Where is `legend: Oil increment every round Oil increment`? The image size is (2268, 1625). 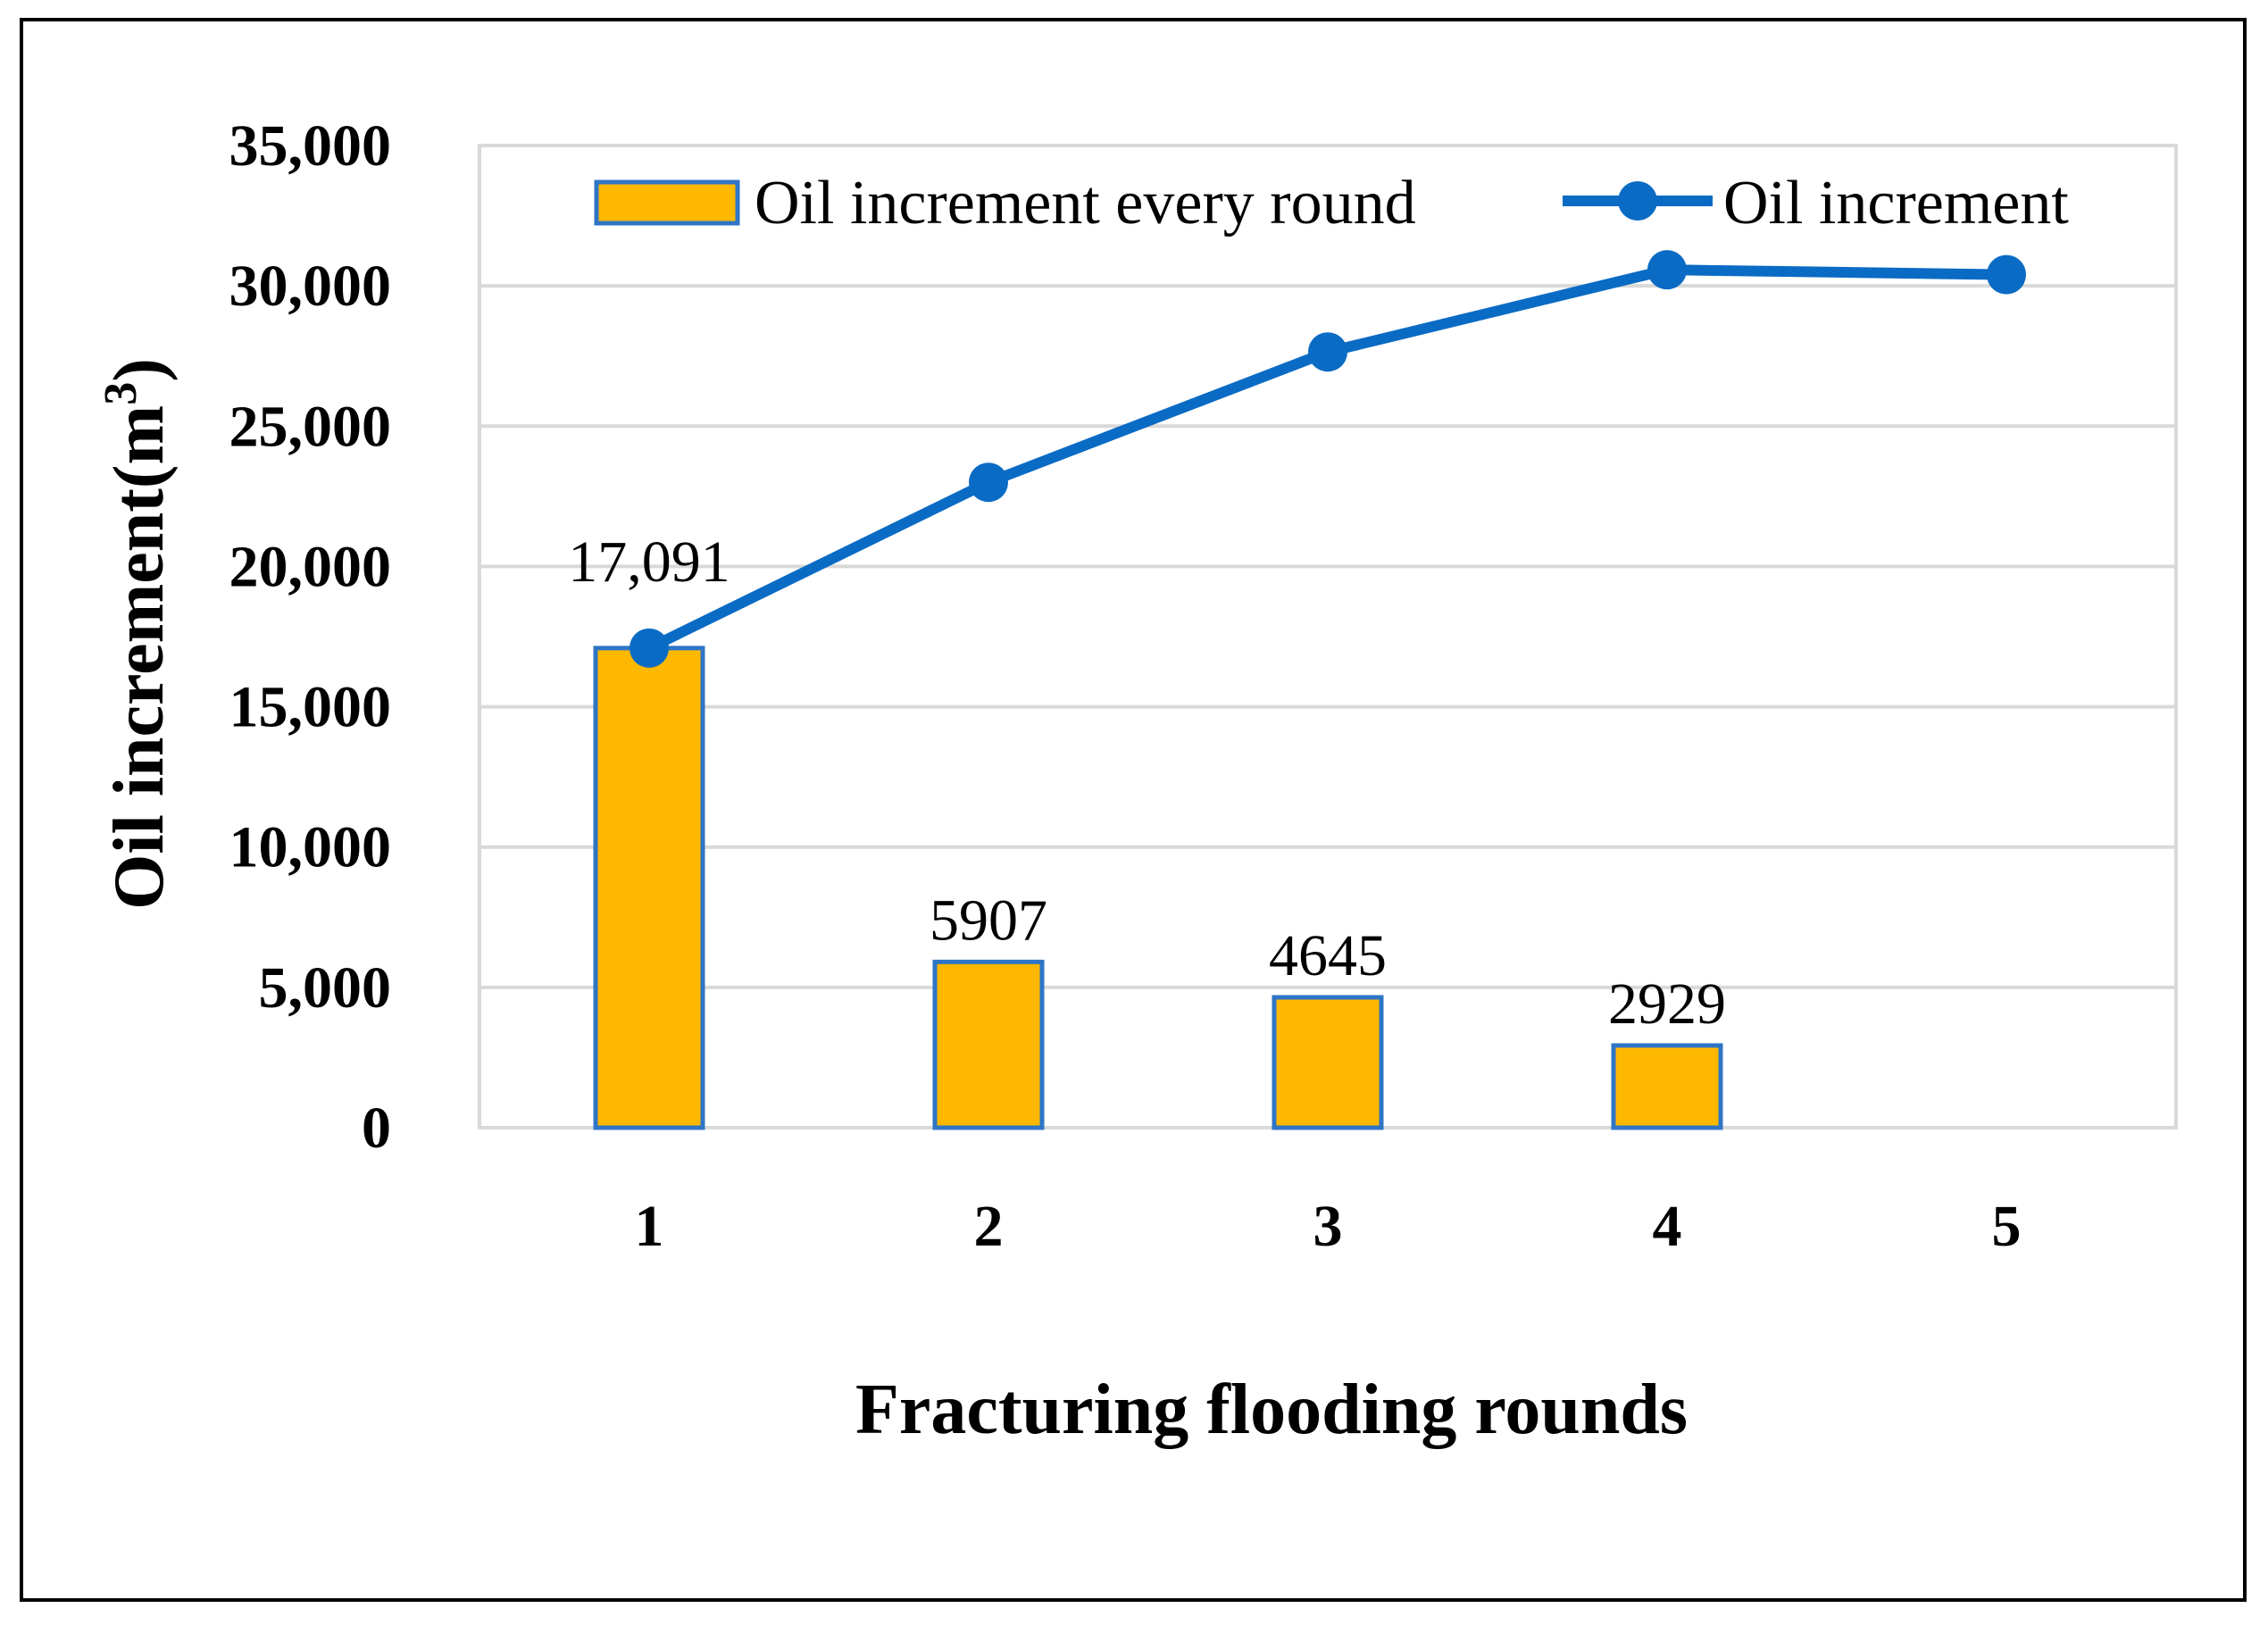 legend: Oil increment every round Oil increment is located at coordinates (1331, 204).